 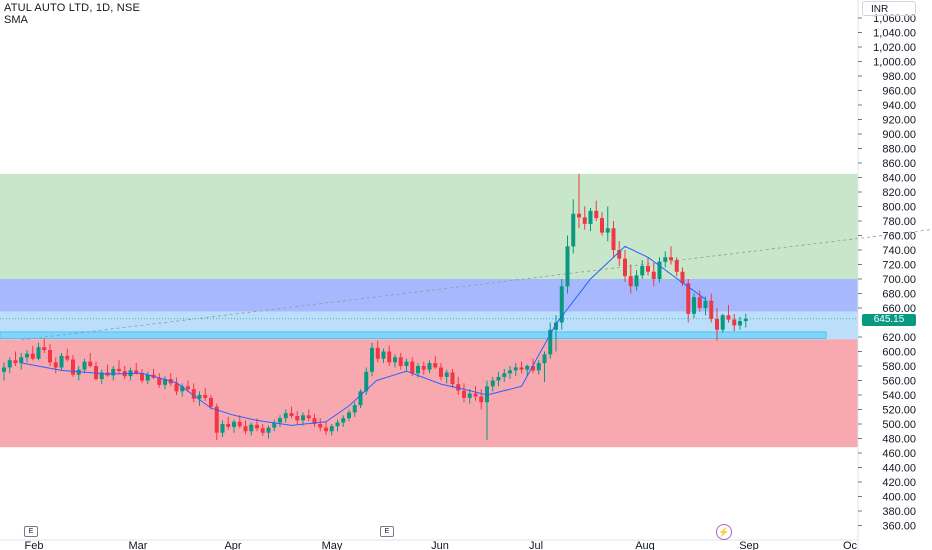 What do you see at coordinates (899, 309) in the screenshot?
I see `price-tick-label: 660.00` at bounding box center [899, 309].